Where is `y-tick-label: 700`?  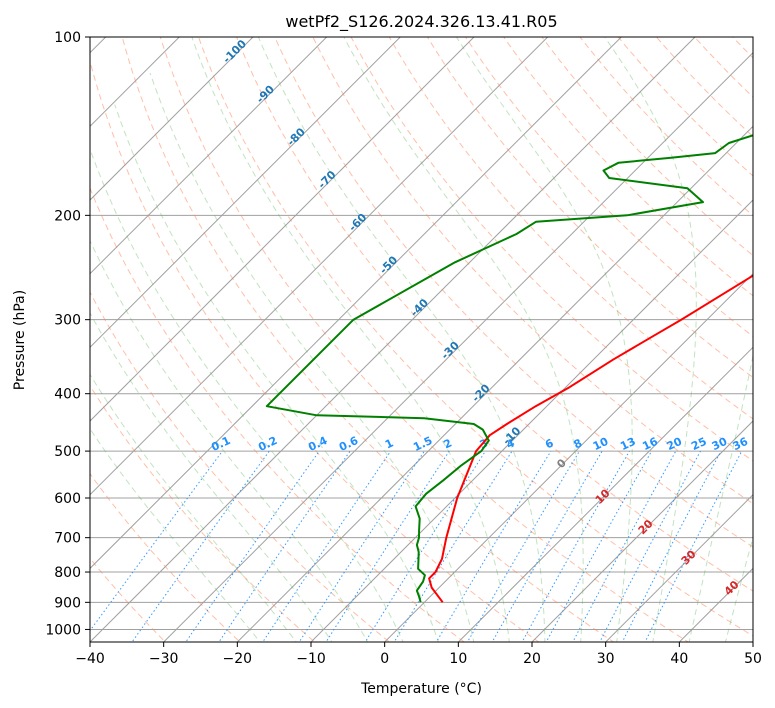
y-tick-label: 700 is located at coordinates (67, 539).